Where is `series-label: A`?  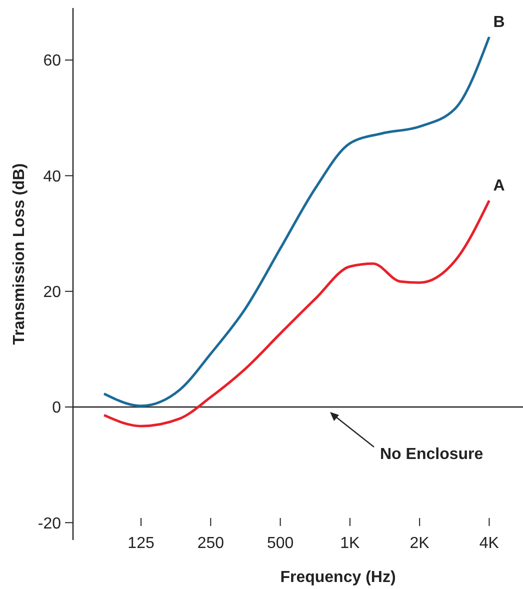
series-label: A is located at coordinates (499, 186).